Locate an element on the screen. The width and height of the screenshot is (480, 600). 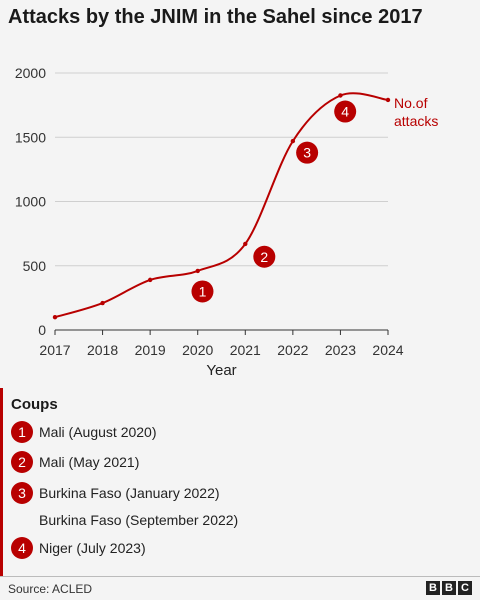
coup-badge: 2 is located at coordinates (22, 462).